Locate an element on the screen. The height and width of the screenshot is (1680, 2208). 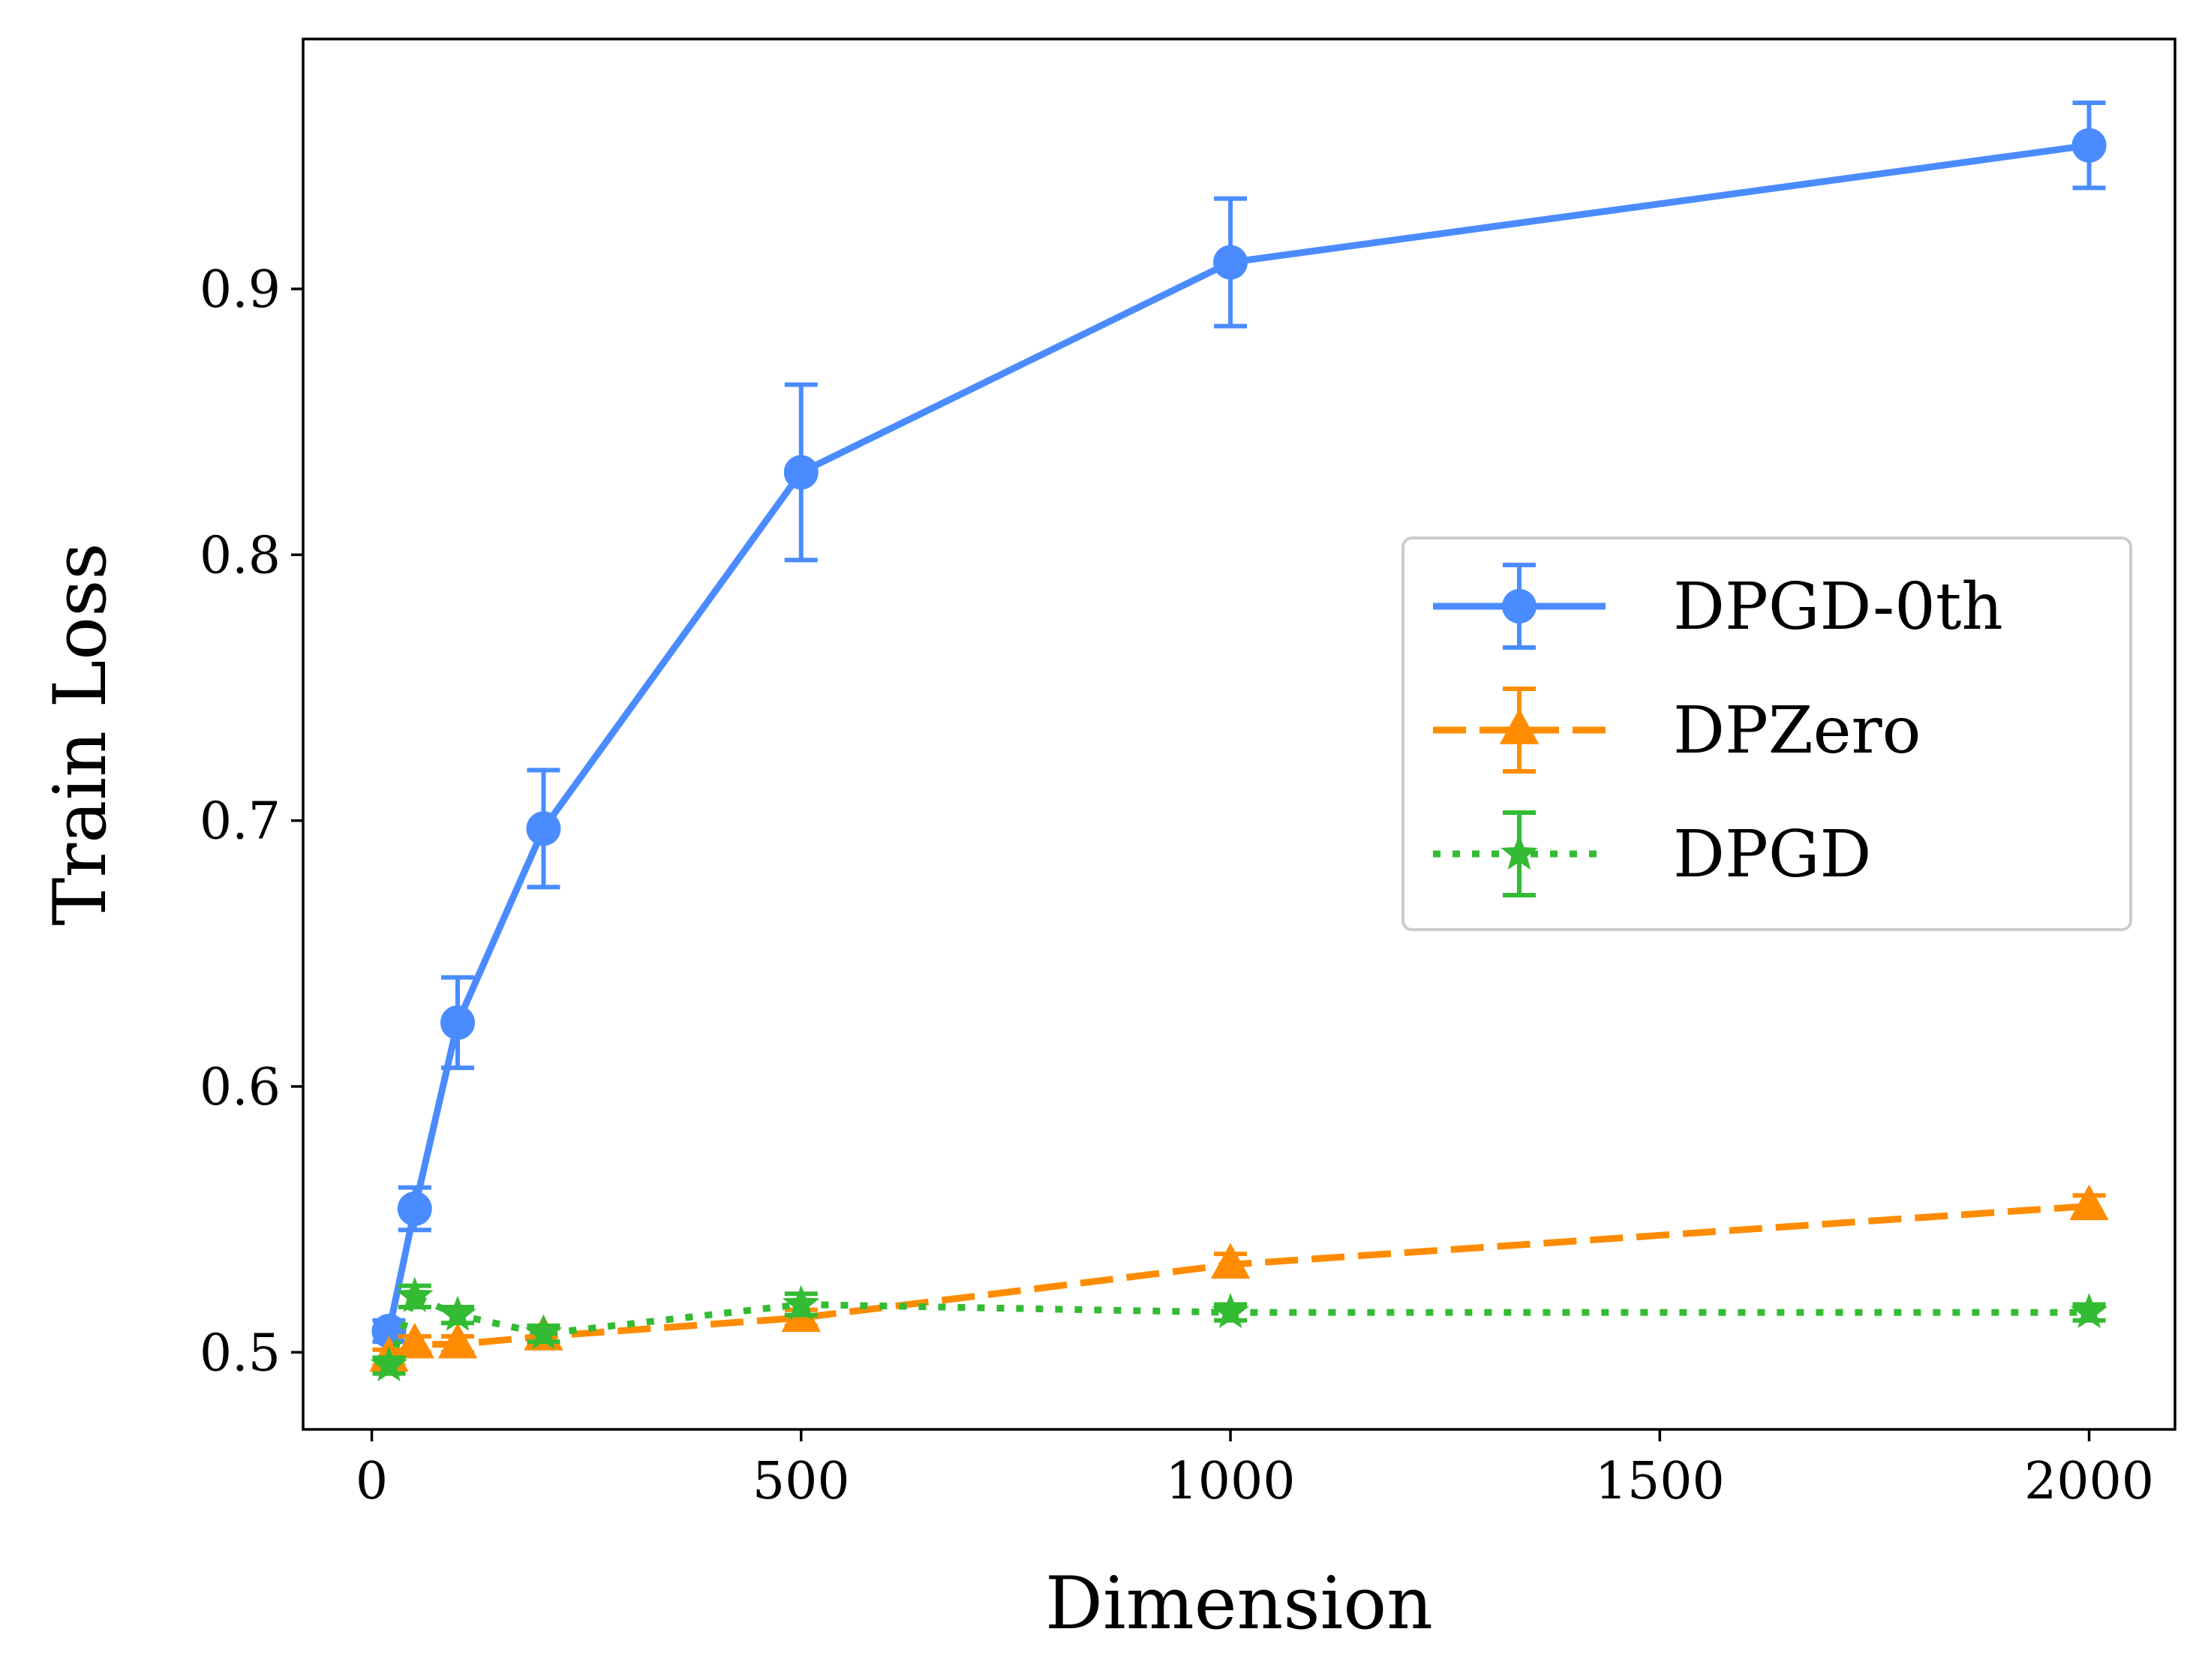
x-tick-label: 1500 is located at coordinates (1660, 1481).